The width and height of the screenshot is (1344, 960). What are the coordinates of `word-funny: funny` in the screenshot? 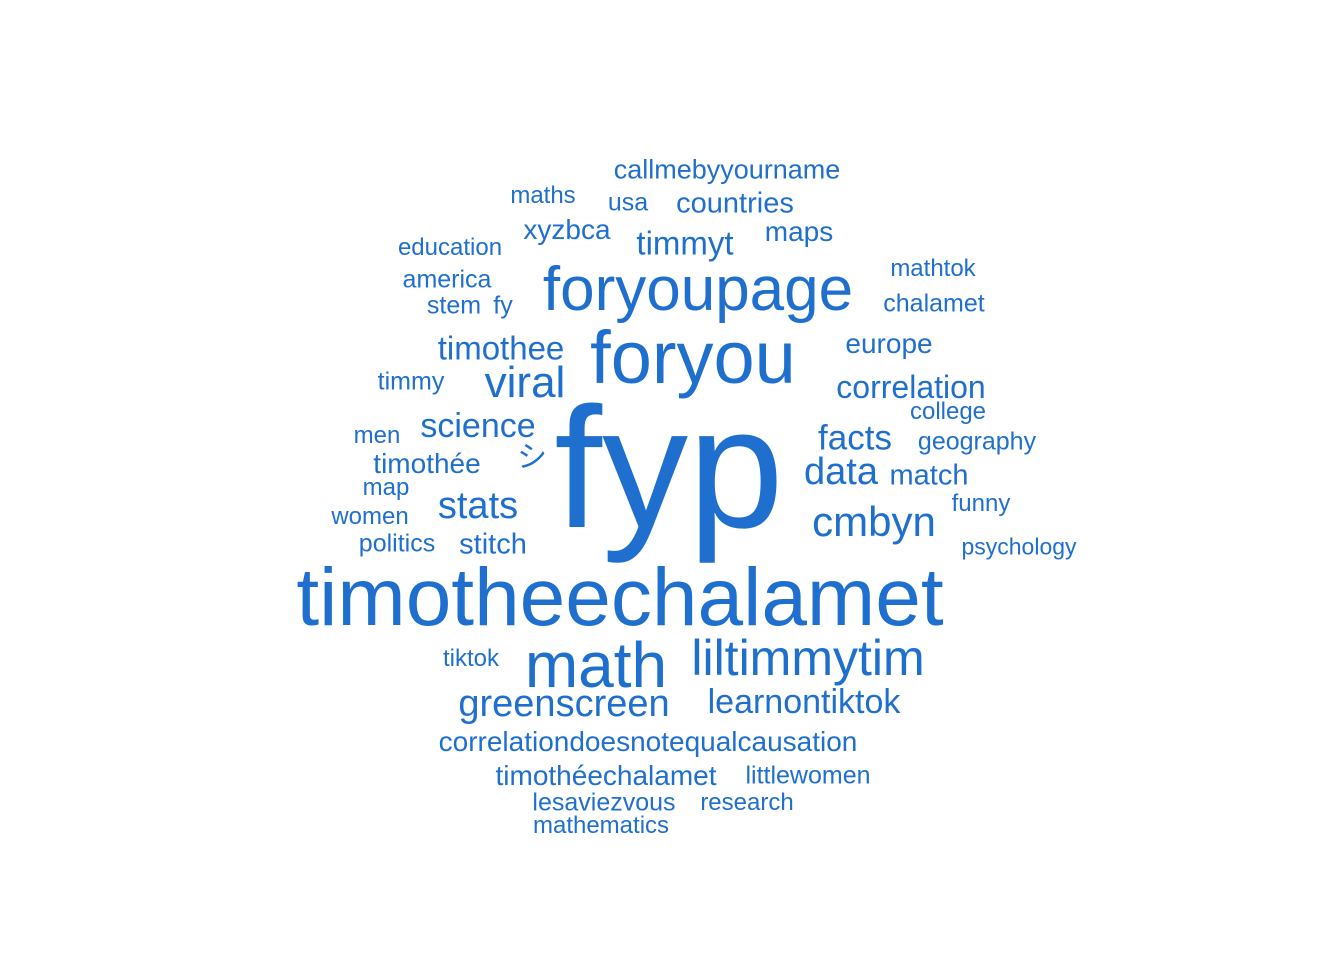 It's located at (981, 503).